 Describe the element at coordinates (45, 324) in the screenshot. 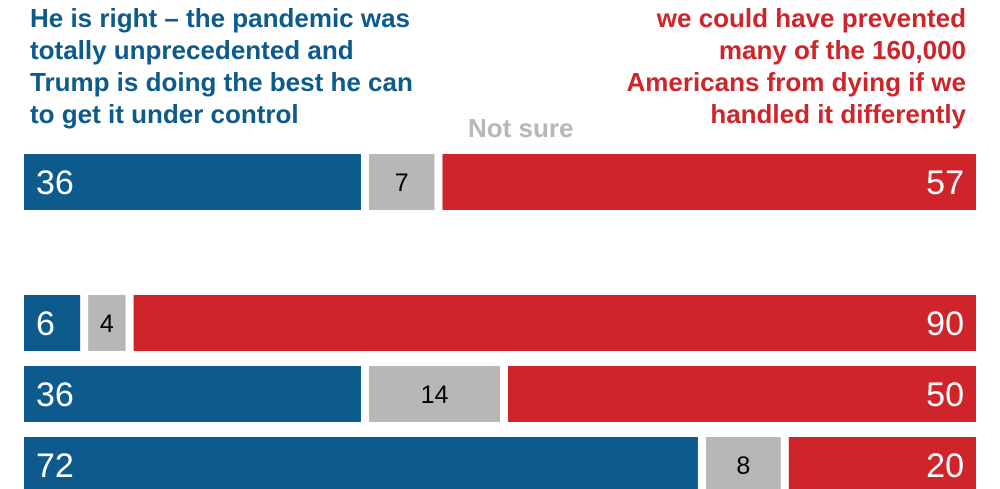

I see `data-label-left: 6` at that location.